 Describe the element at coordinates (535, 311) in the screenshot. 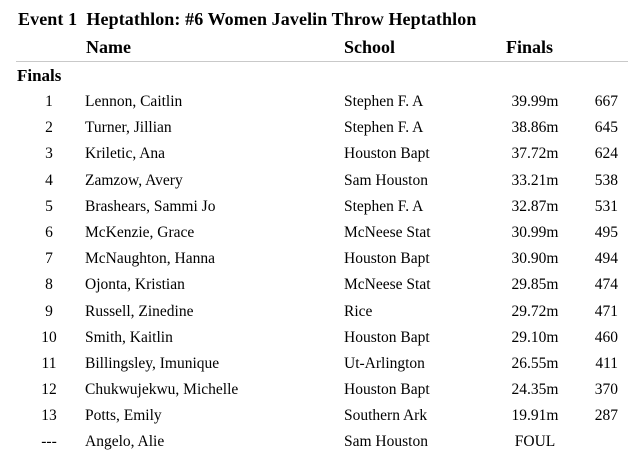

I see `result-mark: 29.72m` at that location.